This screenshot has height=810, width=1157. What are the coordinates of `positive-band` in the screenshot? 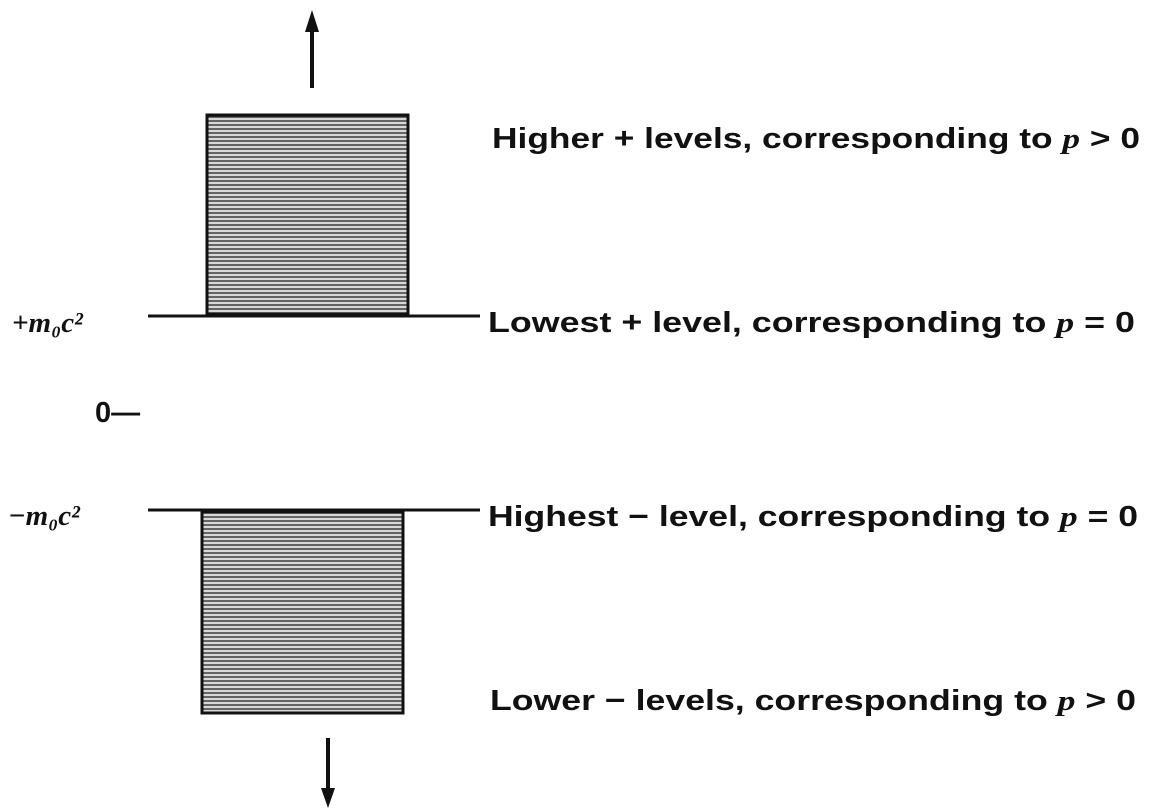 It's located at (307, 214).